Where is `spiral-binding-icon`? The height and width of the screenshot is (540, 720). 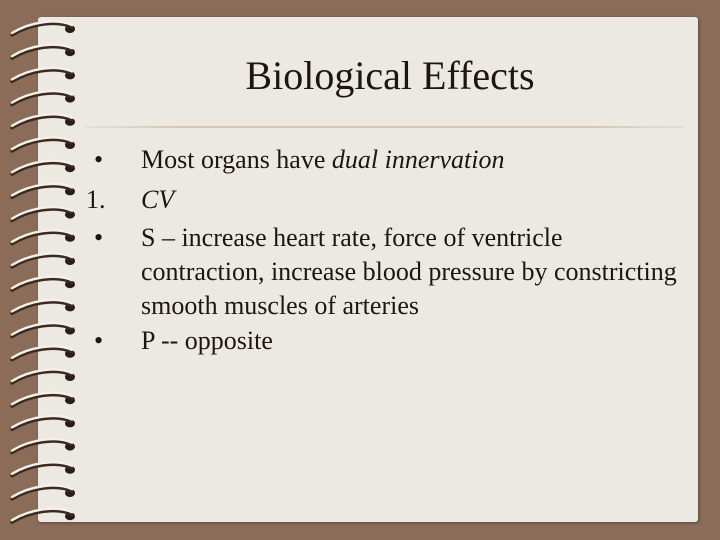 spiral-binding-icon is located at coordinates (42, 272).